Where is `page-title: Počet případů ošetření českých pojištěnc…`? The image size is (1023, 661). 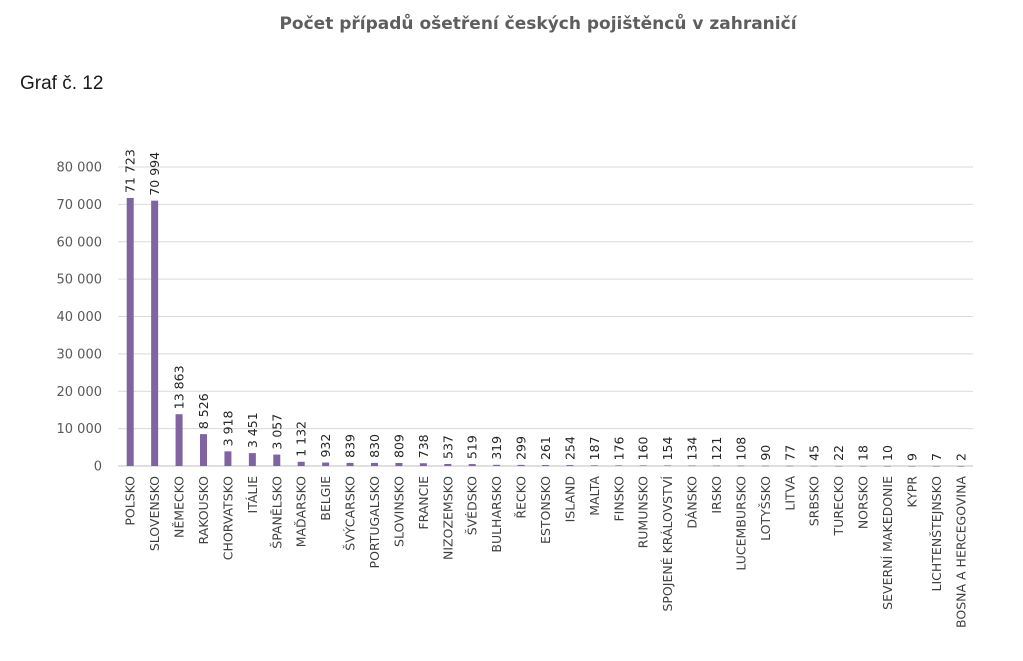 page-title: Počet případů ošetření českých pojištěnc… is located at coordinates (538, 24).